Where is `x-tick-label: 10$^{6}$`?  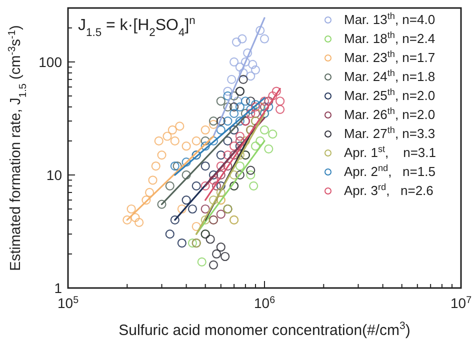
x-tick-label: 10$^{6}$ is located at coordinates (265, 302).